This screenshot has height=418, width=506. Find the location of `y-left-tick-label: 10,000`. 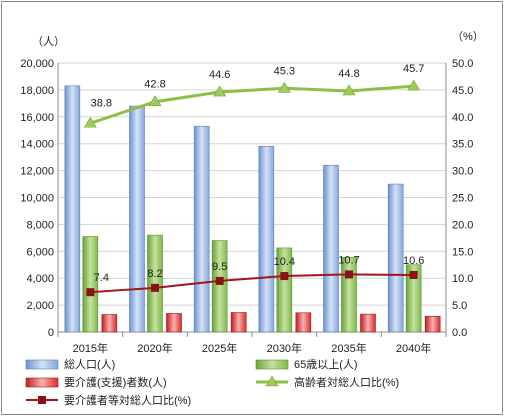

y-left-tick-label: 10,000 is located at coordinates (37, 199).